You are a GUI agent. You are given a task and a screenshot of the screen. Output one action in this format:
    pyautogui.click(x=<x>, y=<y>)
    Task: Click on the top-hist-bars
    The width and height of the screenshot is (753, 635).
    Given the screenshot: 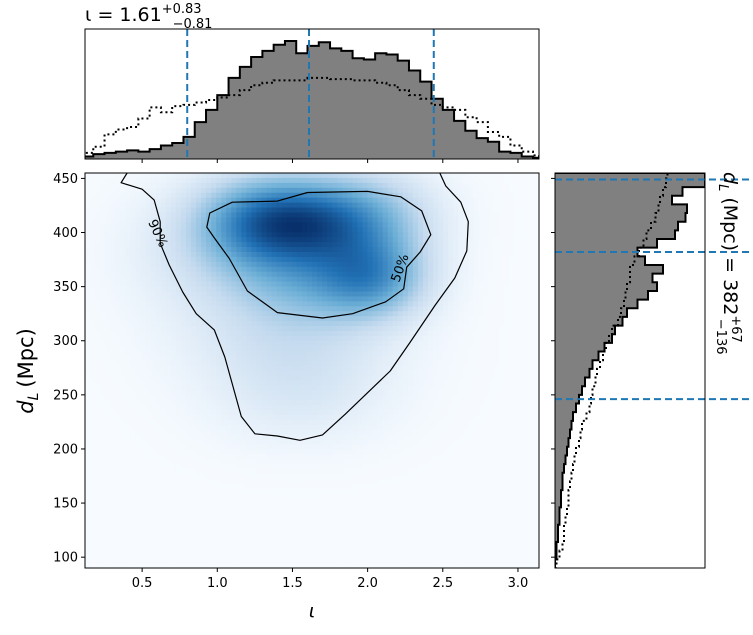 What is the action you would take?
    pyautogui.click(x=312, y=94)
    